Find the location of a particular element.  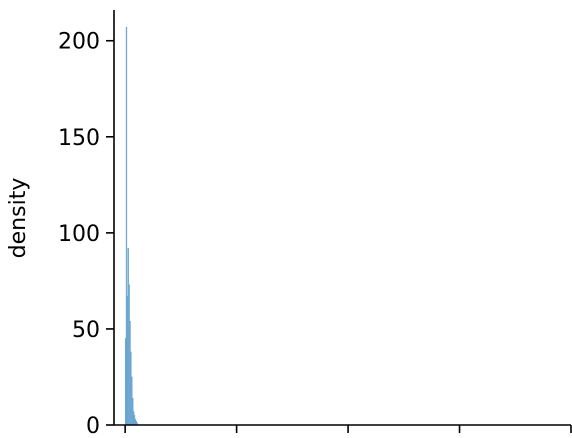

histogram-bars is located at coordinates (131, 226).